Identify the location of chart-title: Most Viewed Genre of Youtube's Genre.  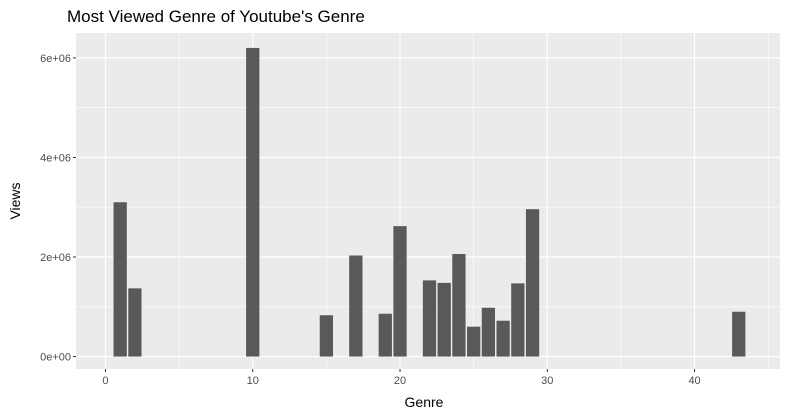
(216, 16).